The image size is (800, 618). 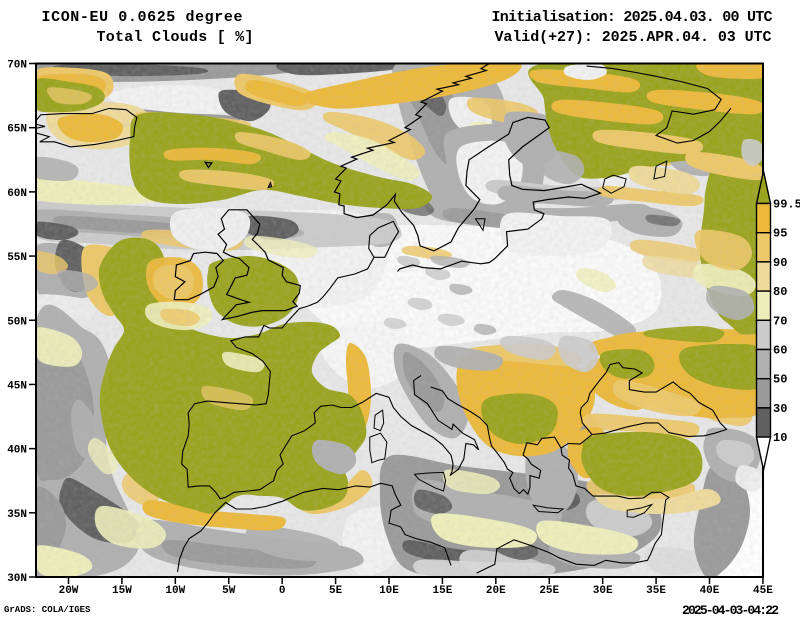 I want to click on svg-text: 40E, so click(x=710, y=591).